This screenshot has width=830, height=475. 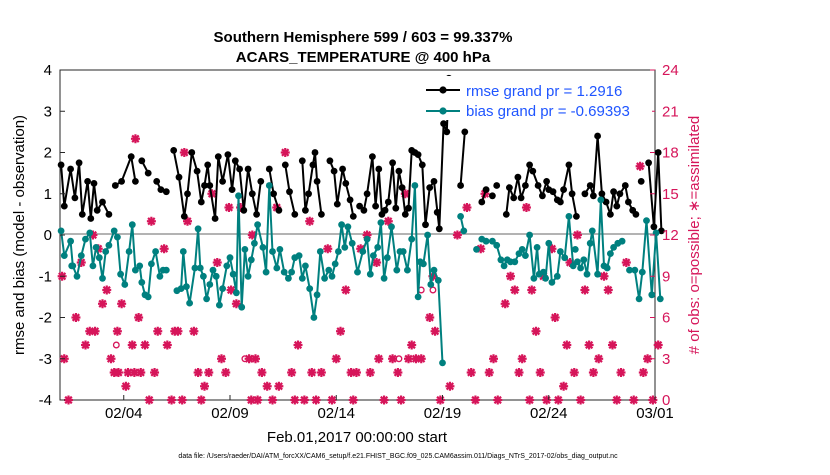 I want to click on x-tick-label: 03/01, so click(x=655, y=413).